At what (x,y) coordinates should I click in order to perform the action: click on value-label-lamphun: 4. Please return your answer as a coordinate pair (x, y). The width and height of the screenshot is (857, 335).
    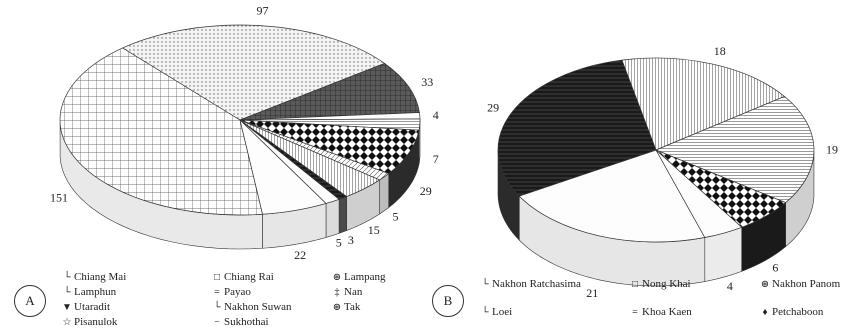
    Looking at the image, I should click on (436, 115).